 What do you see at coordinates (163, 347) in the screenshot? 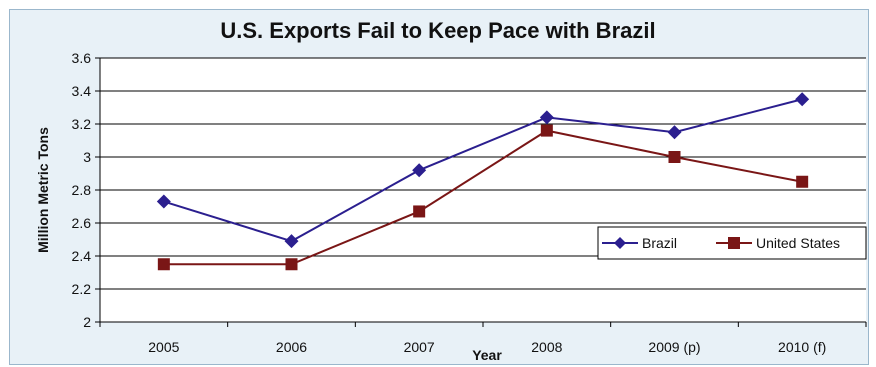
I see `x-tick-label: 2005` at bounding box center [163, 347].